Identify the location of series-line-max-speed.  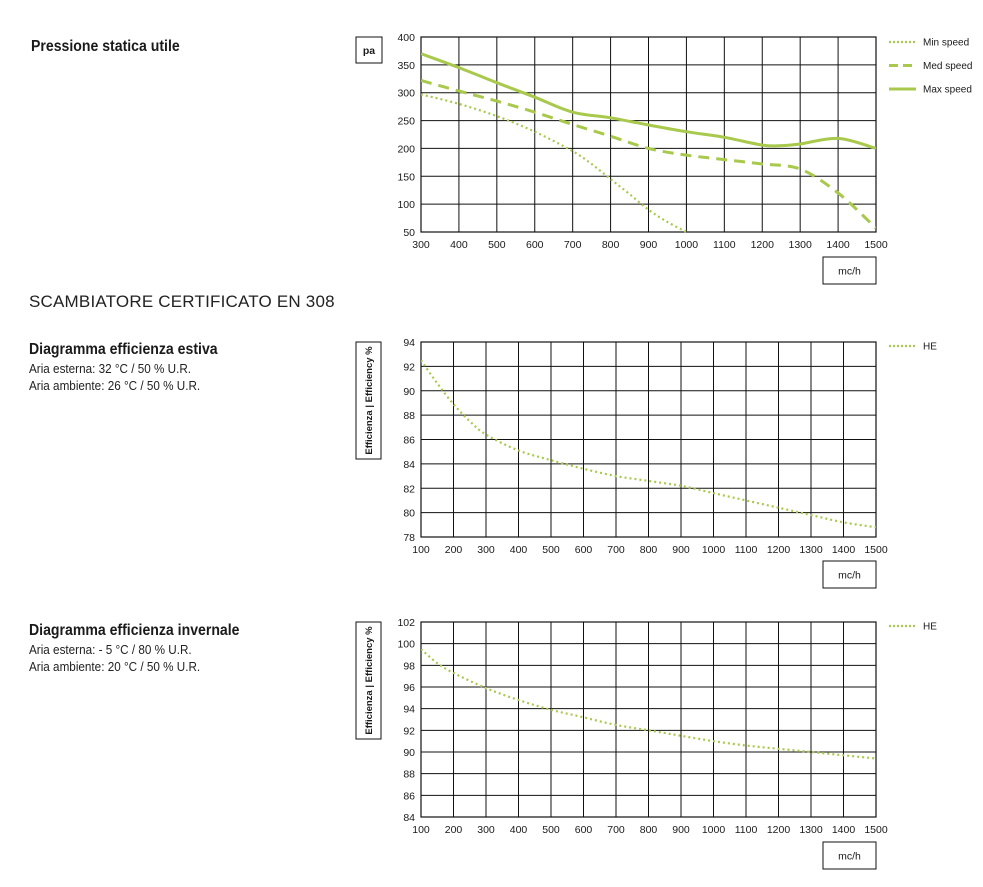
(648, 101).